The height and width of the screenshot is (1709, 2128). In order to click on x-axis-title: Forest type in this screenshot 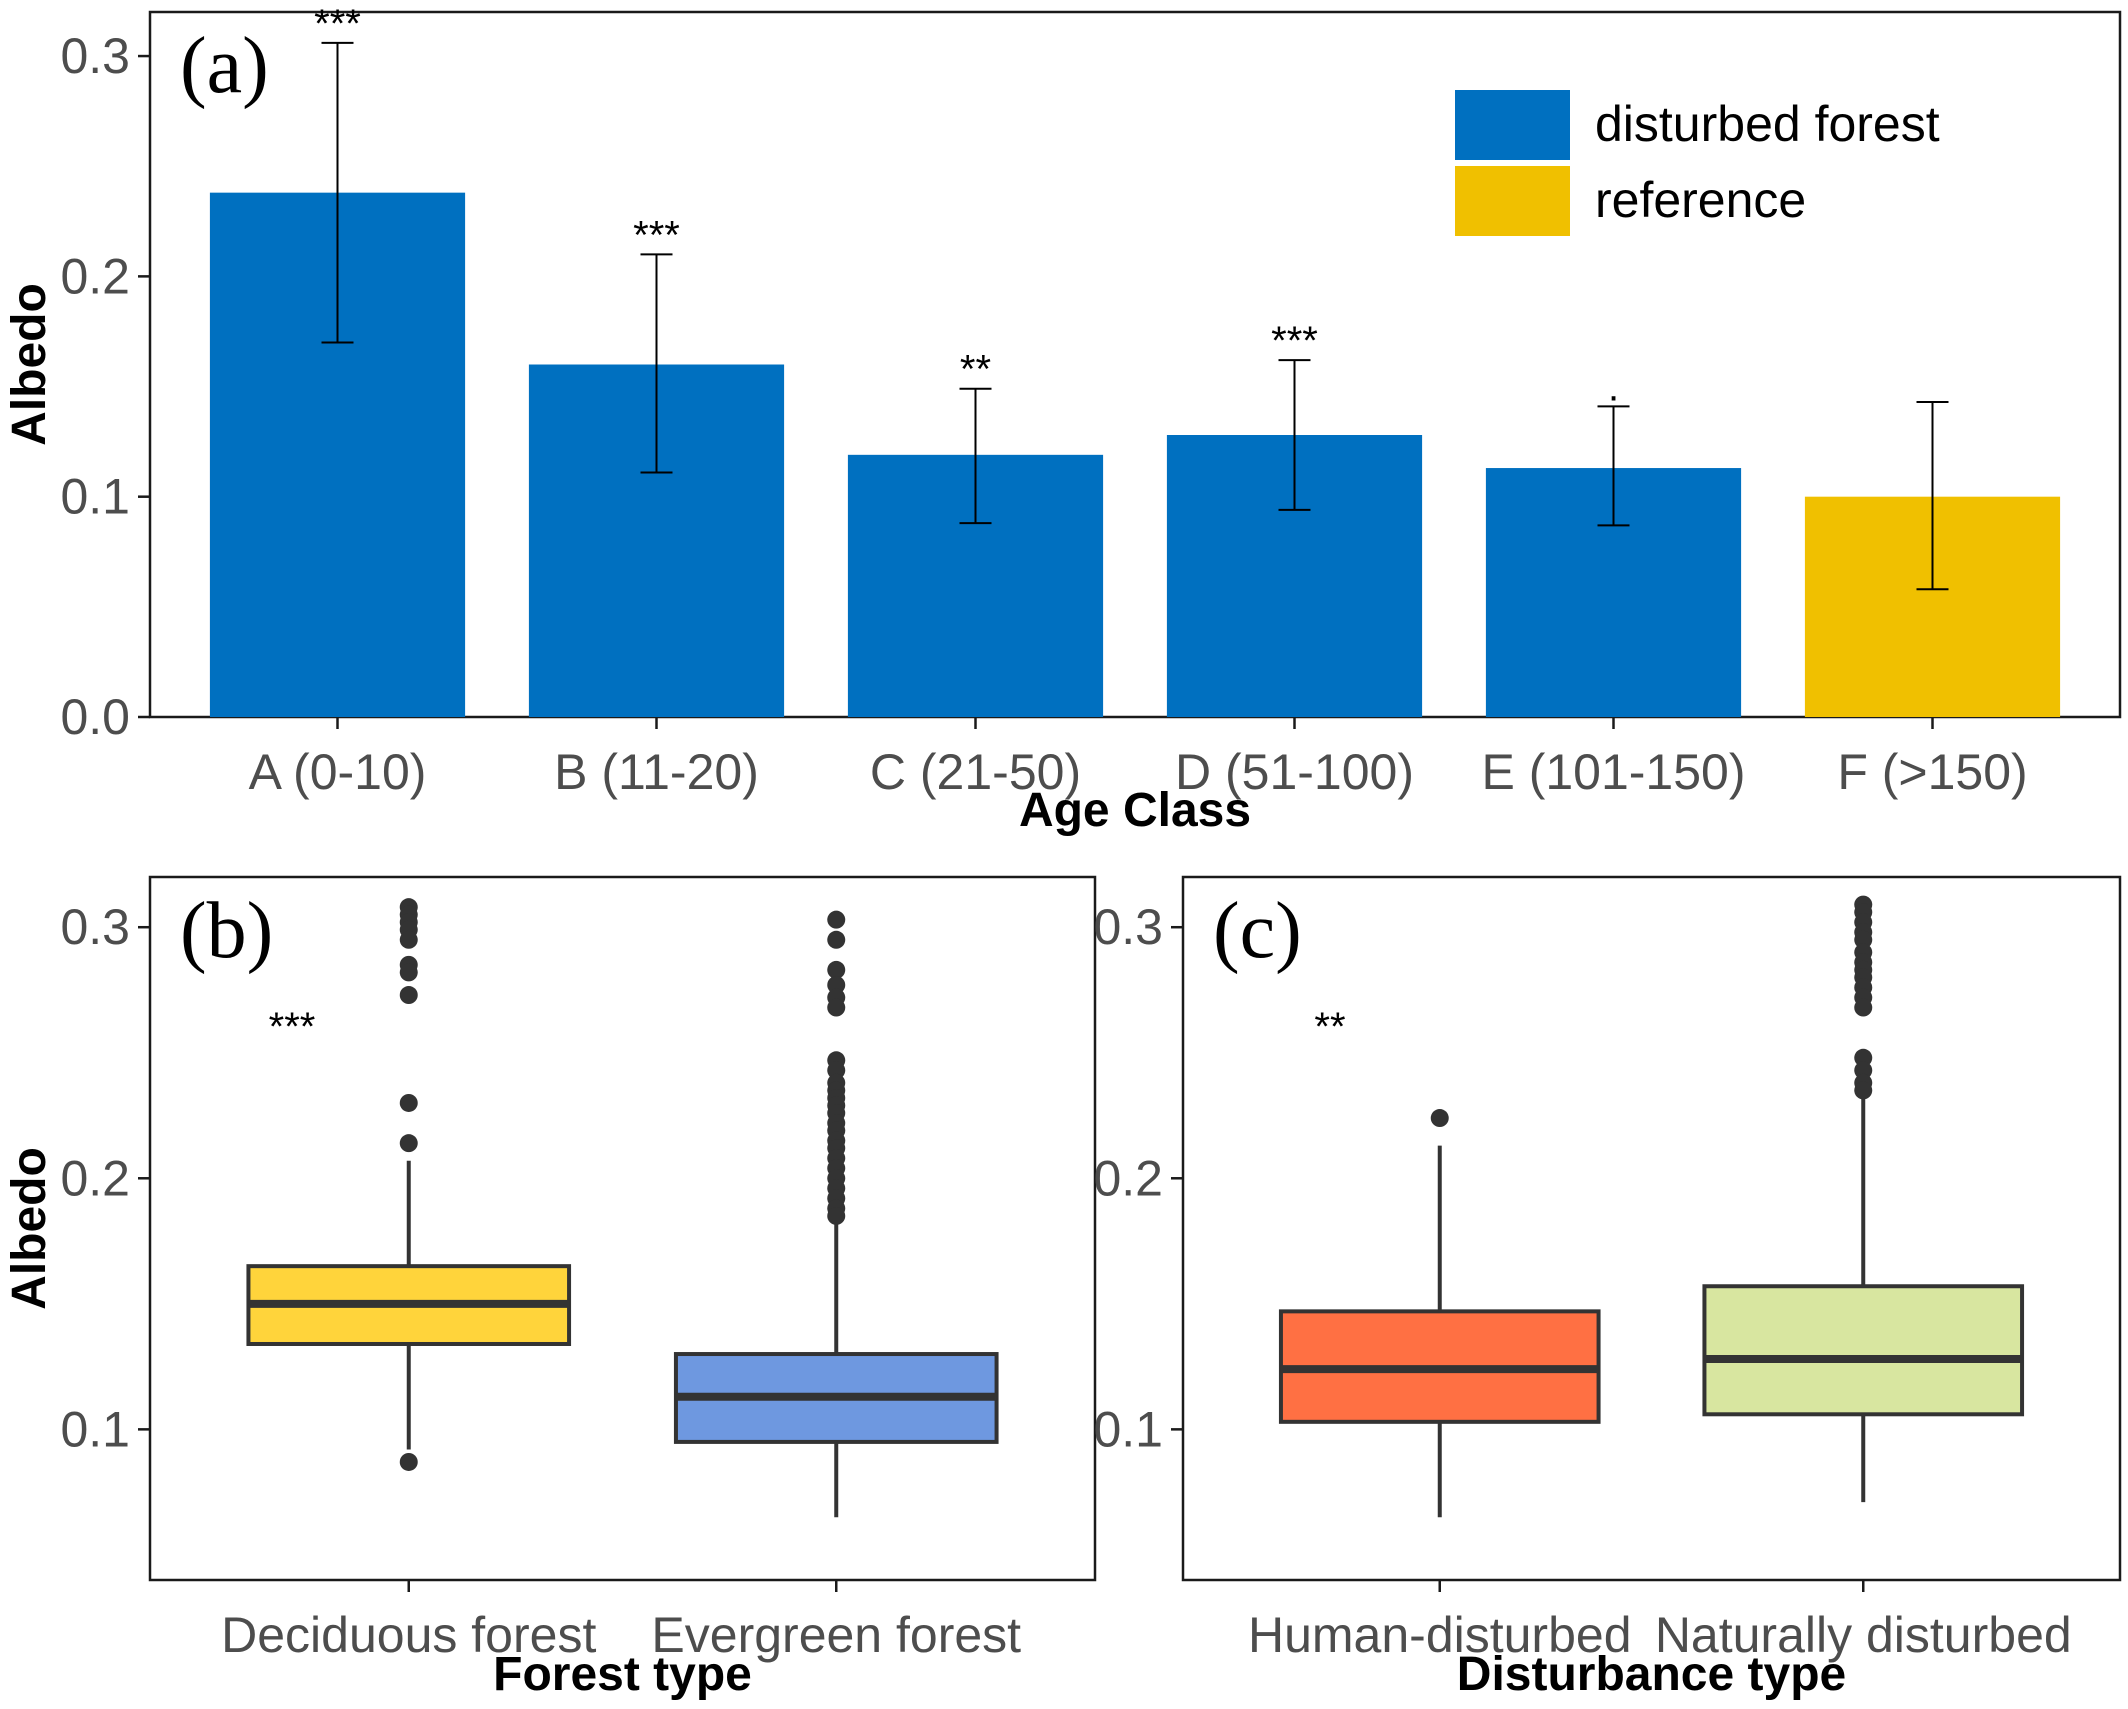, I will do `click(622, 1674)`.